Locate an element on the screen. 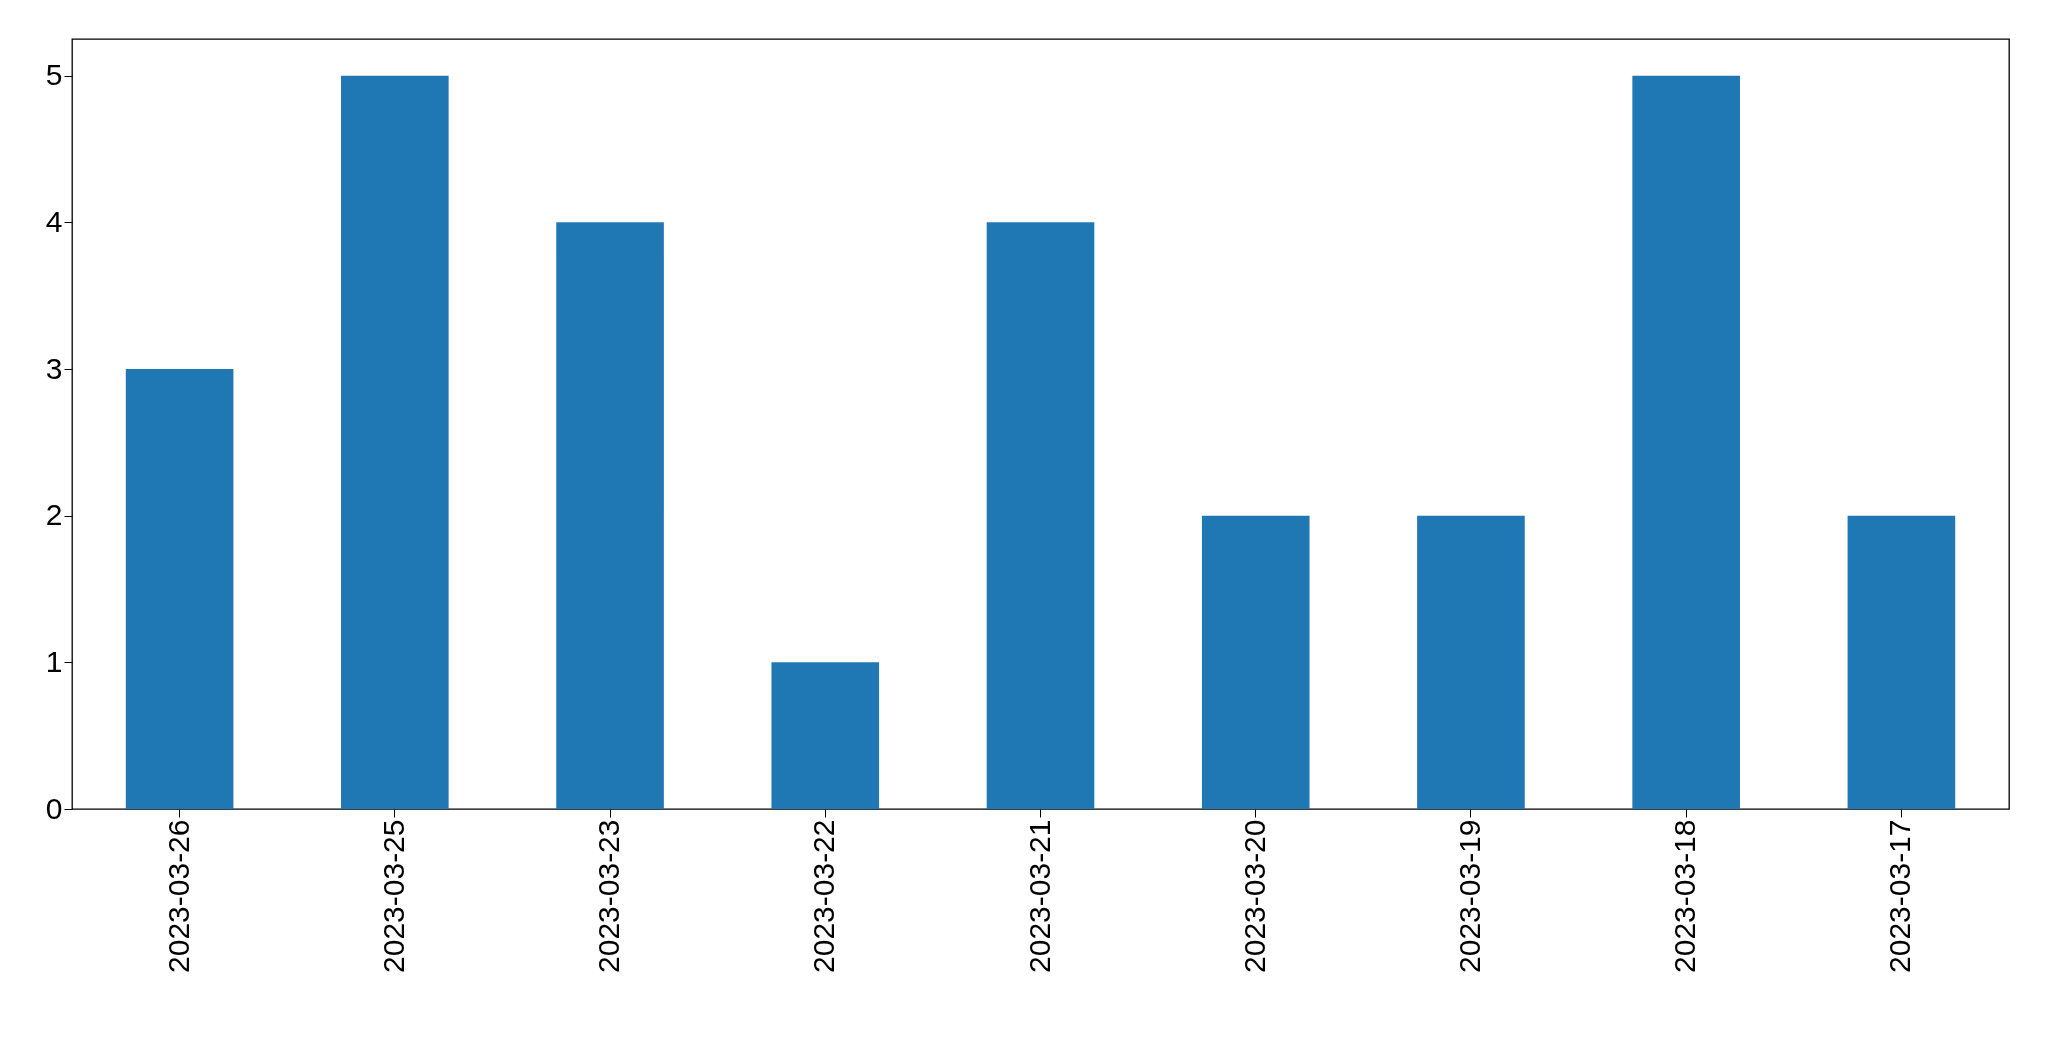  x-tick-label: 2023-03-18 is located at coordinates (1685, 896).